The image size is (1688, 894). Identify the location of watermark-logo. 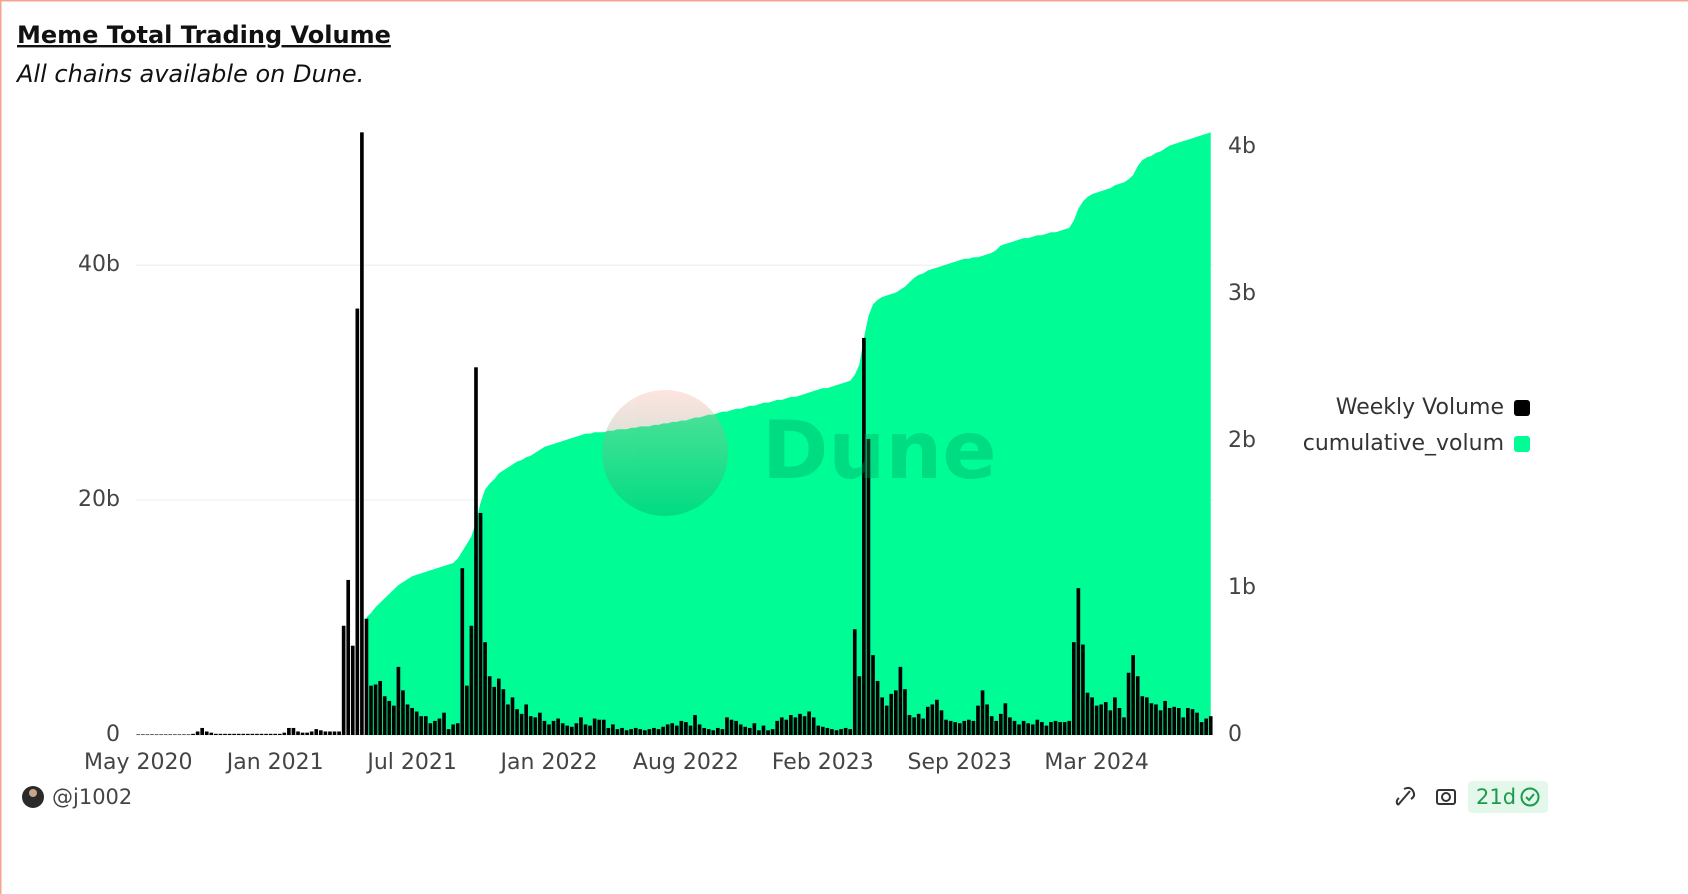
(665, 453).